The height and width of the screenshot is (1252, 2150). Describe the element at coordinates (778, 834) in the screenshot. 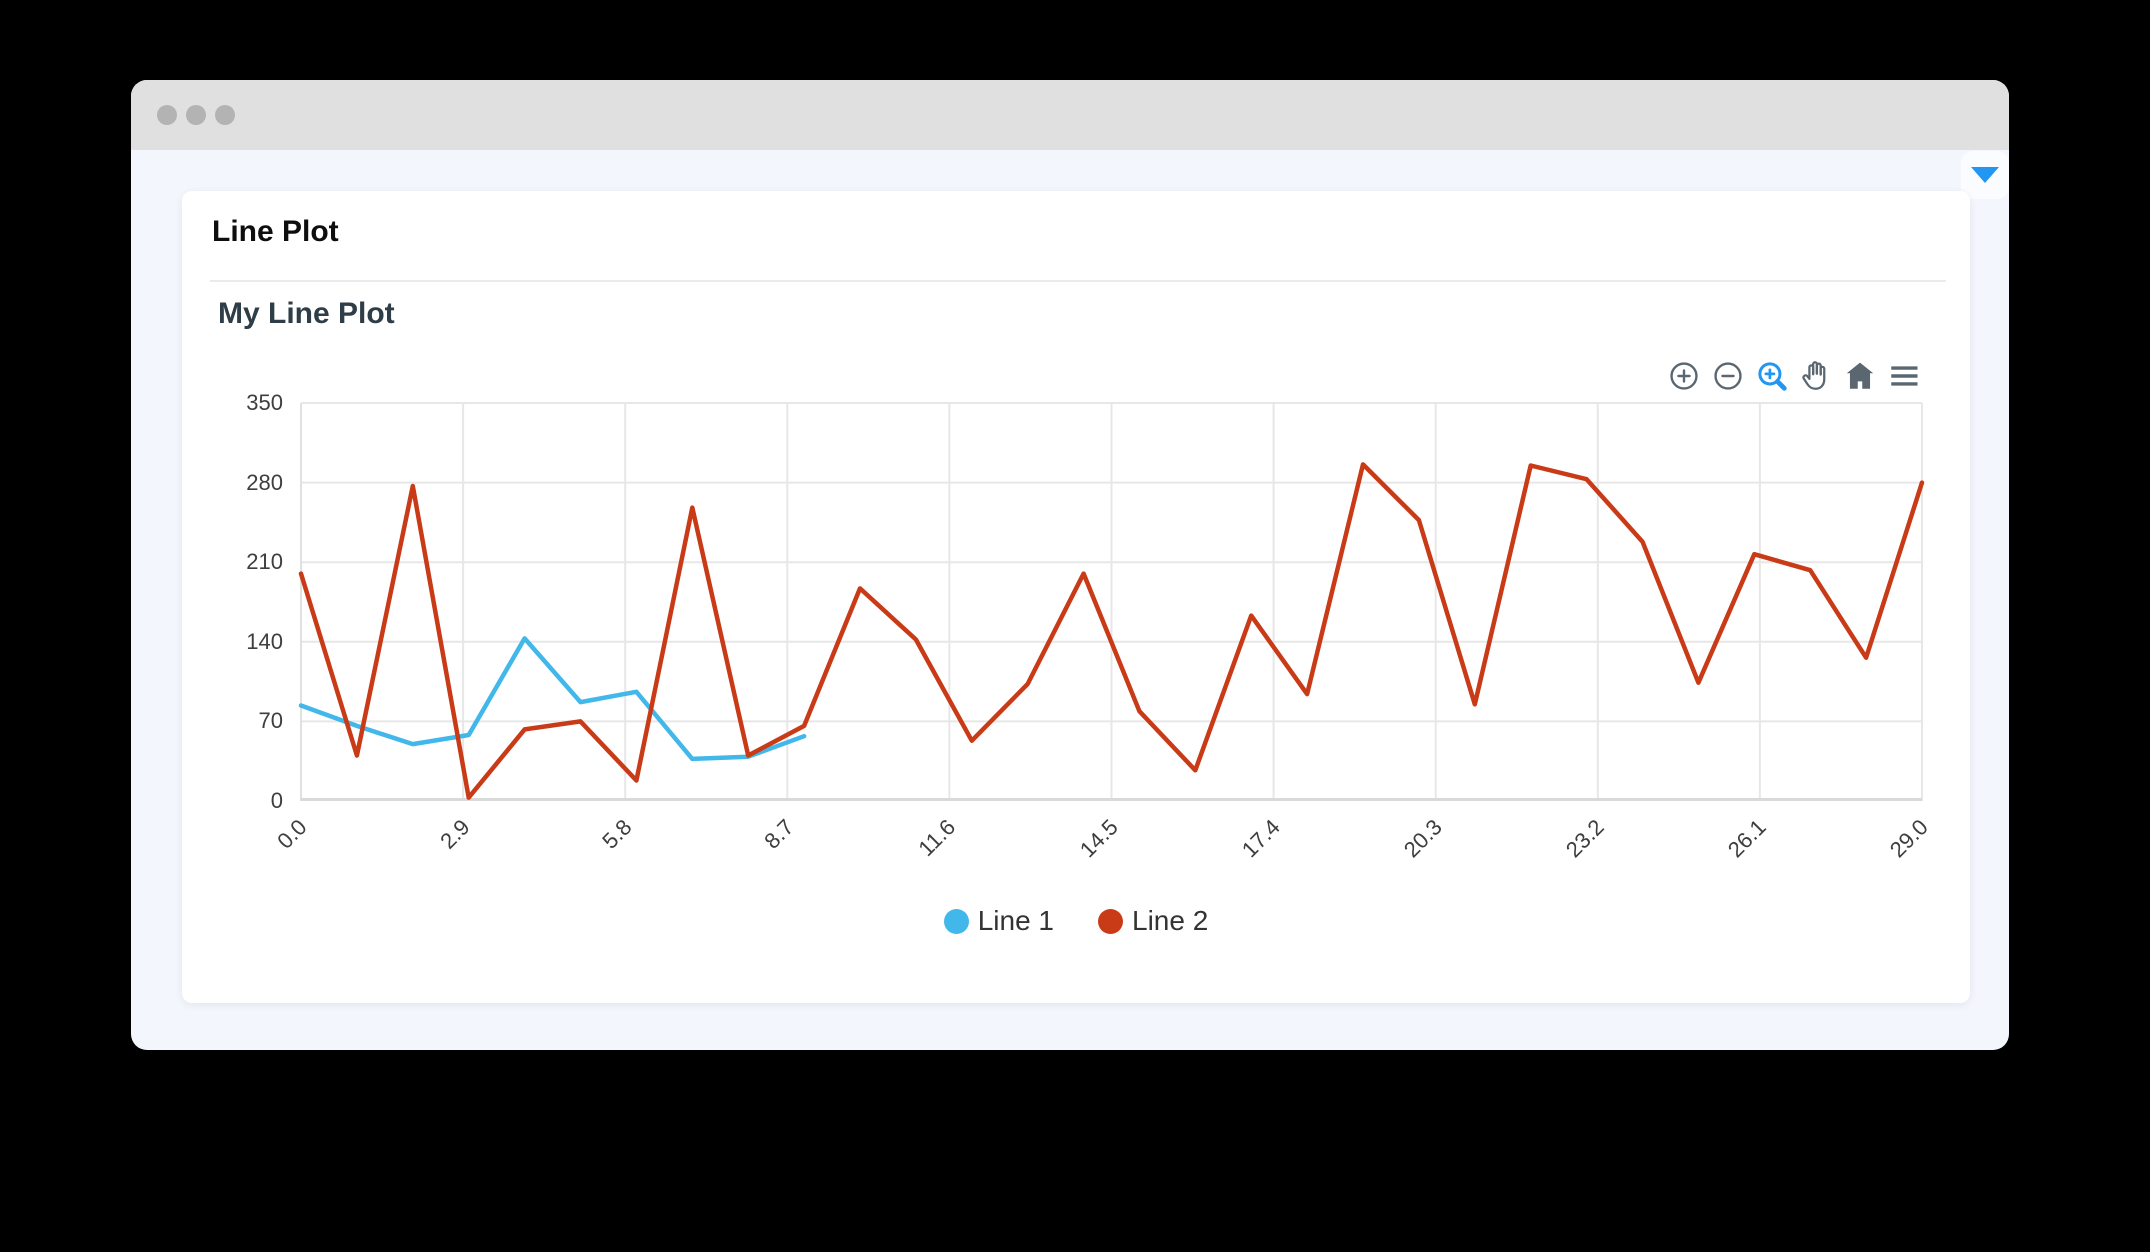

I see `x-tick-label: 8.7` at that location.